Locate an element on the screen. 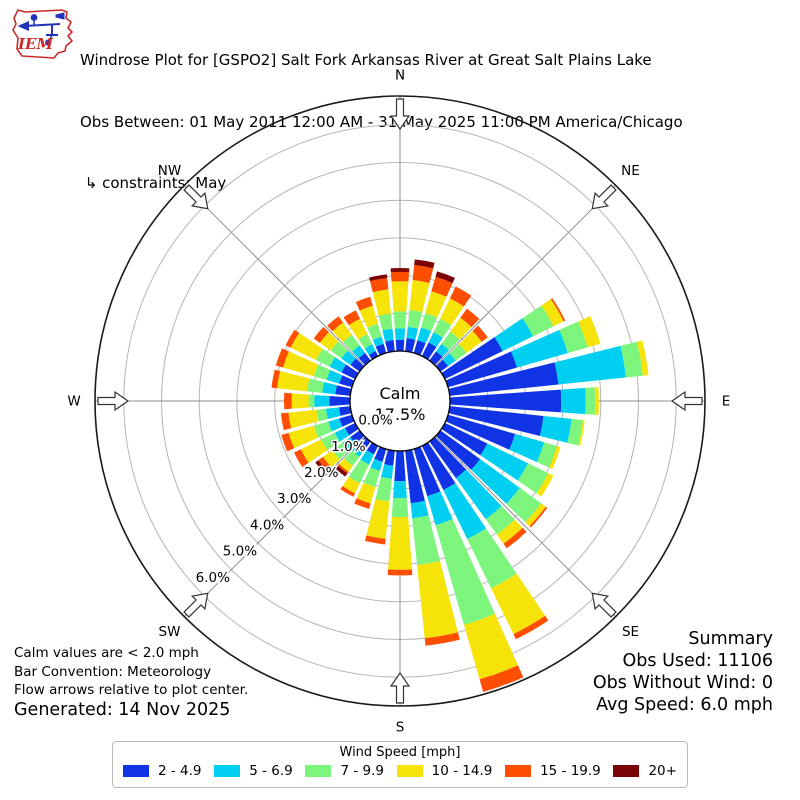  windrose-bar-350-bin4 is located at coordinates (379, 285).